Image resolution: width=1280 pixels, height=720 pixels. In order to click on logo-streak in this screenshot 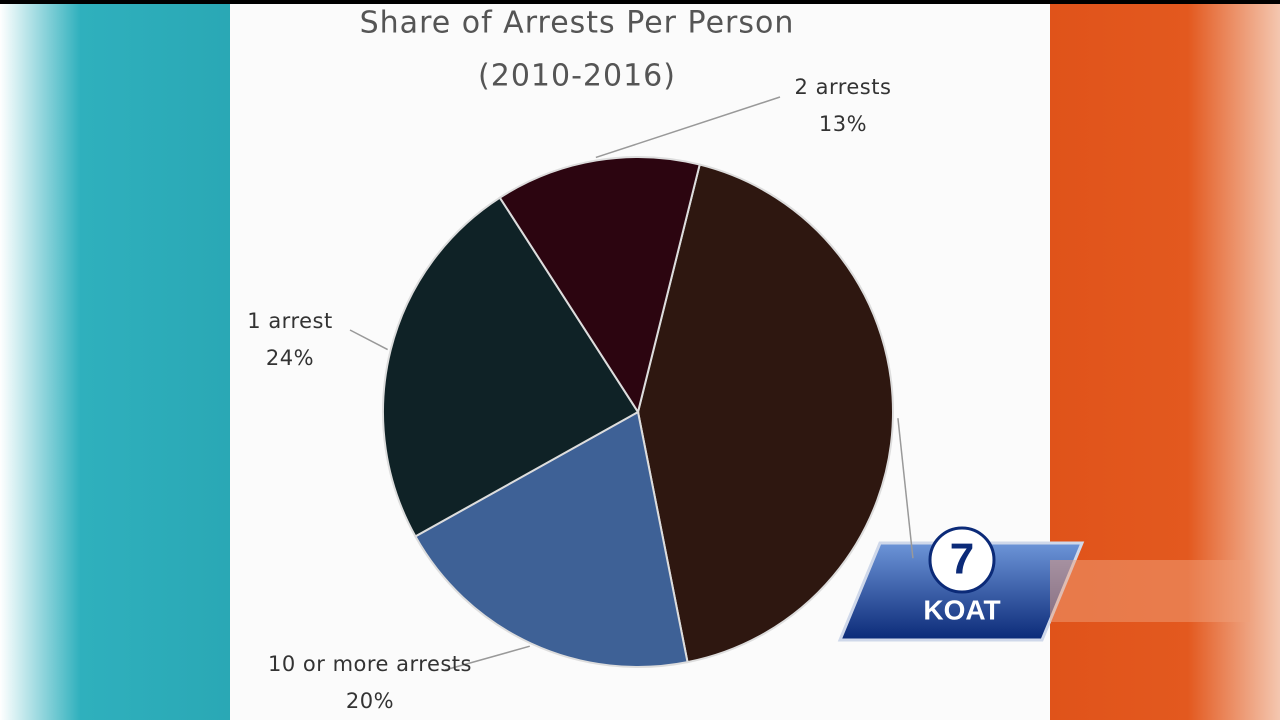, I will do `click(1150, 591)`.